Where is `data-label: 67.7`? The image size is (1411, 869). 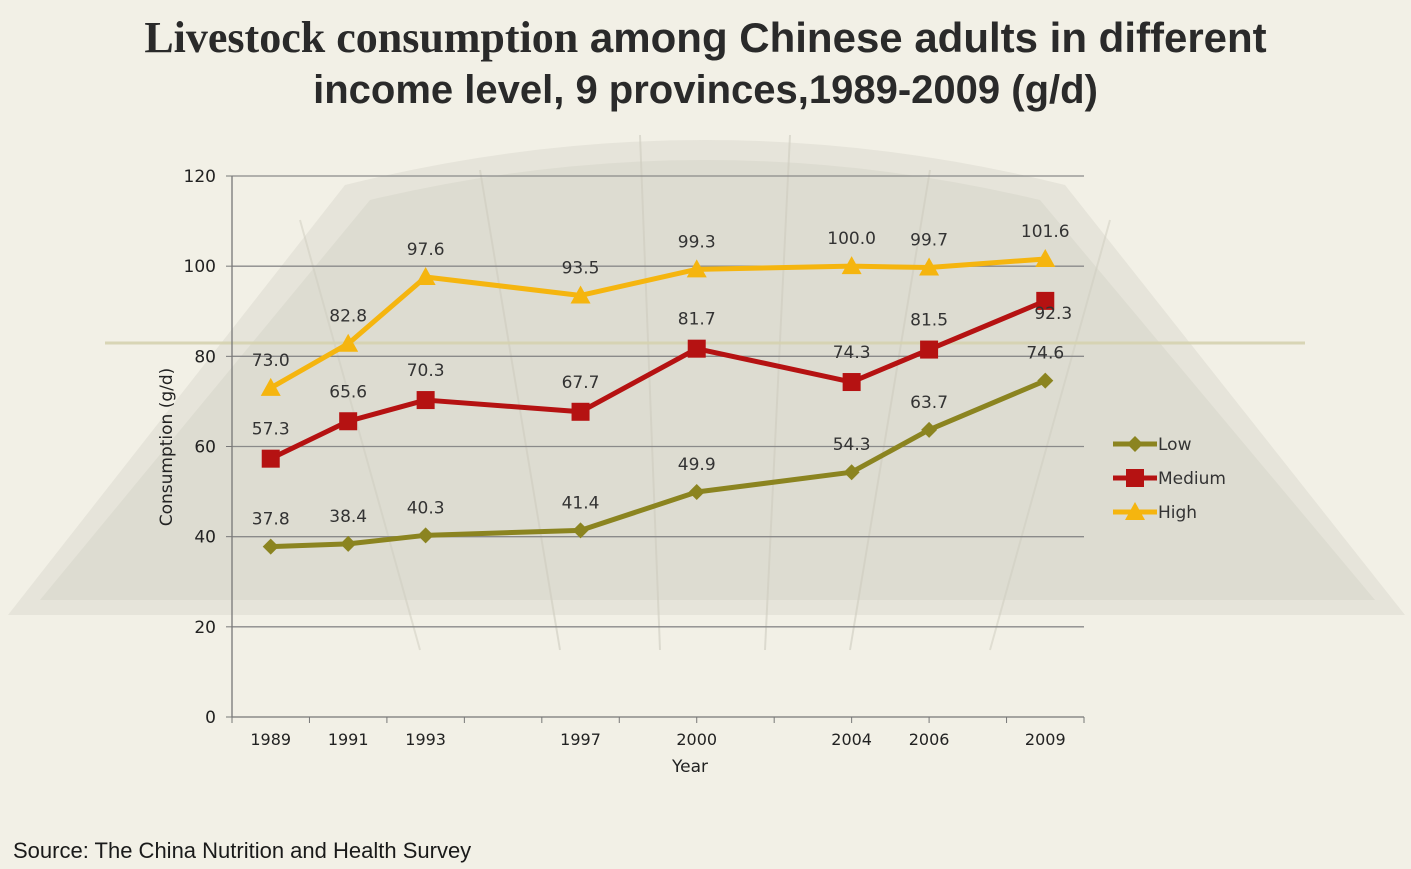
data-label: 67.7 is located at coordinates (581, 383).